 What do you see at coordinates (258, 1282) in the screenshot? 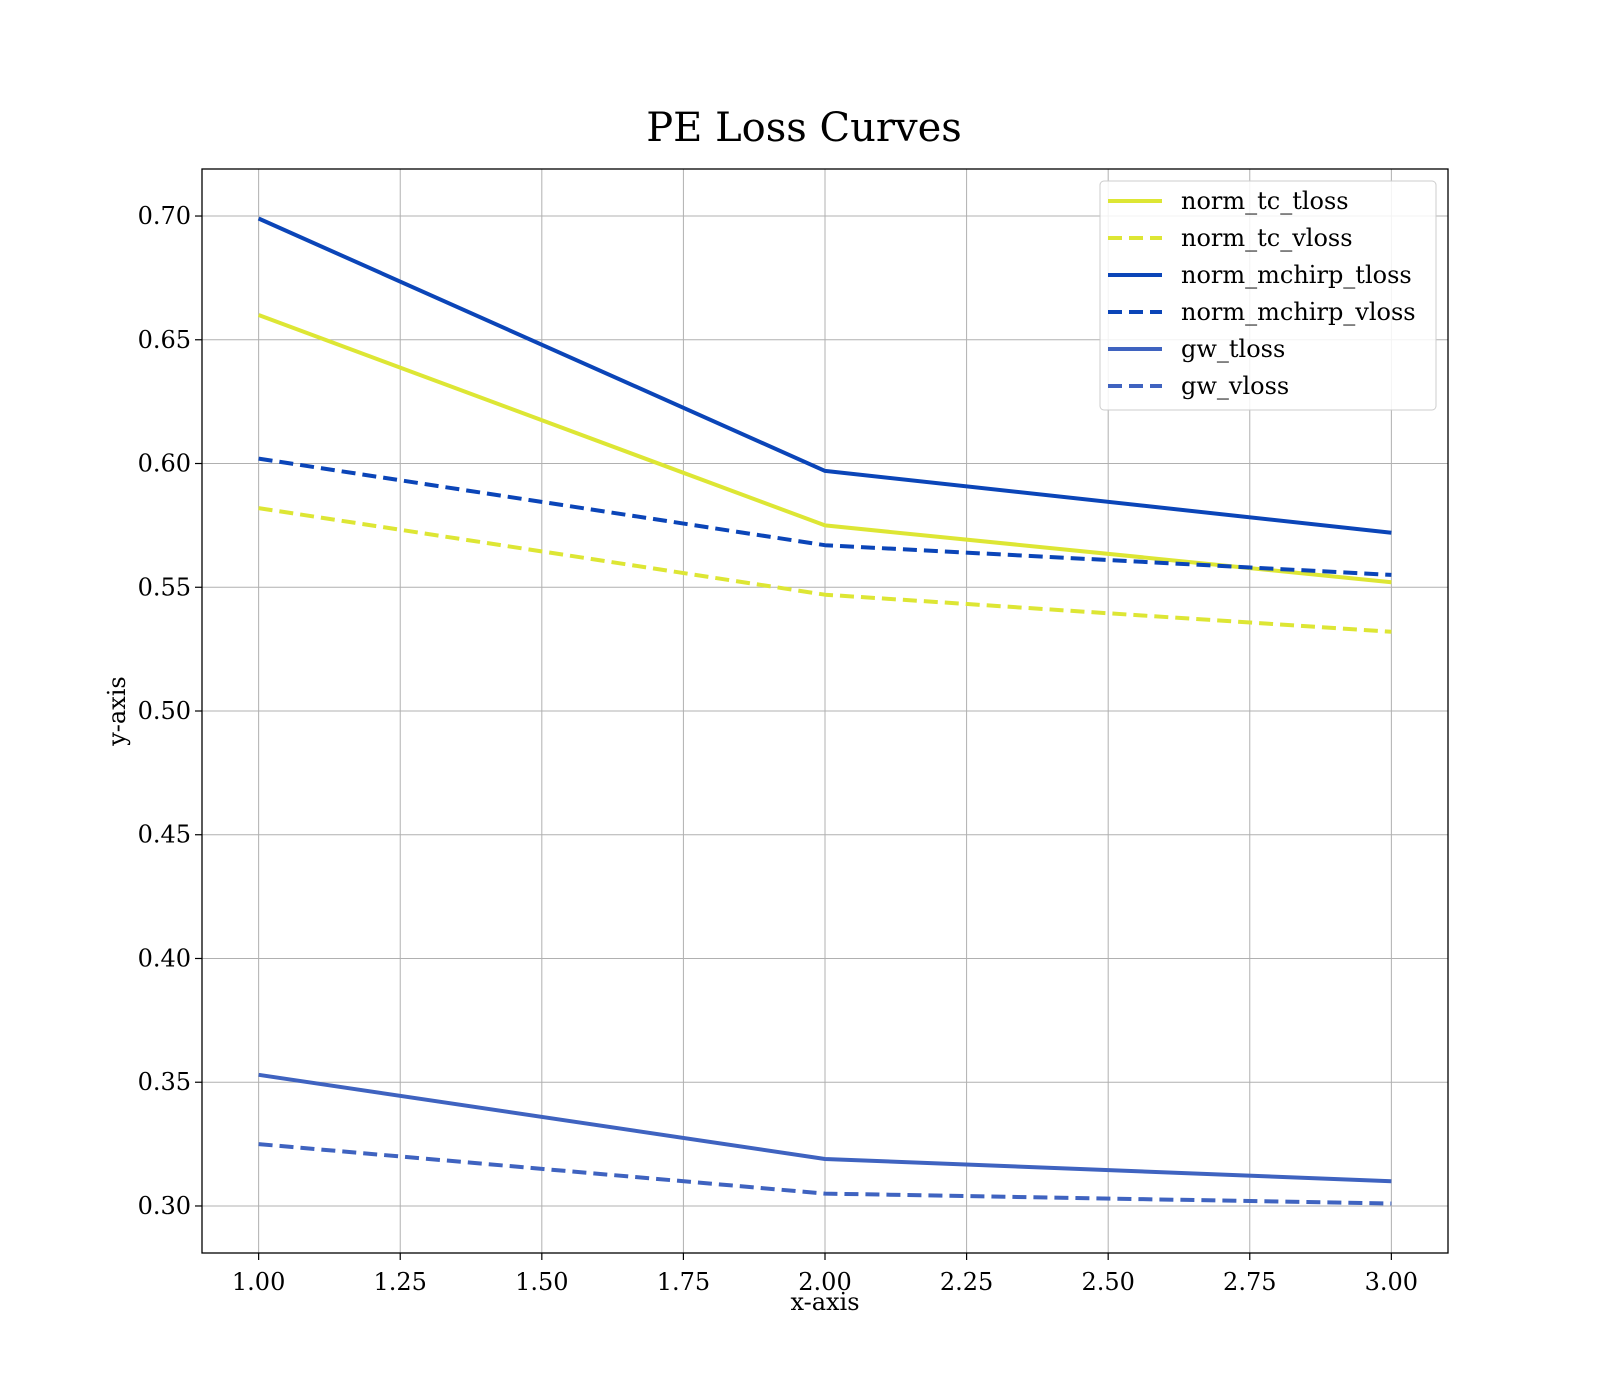
I see `x-tick-label: 1.00` at bounding box center [258, 1282].